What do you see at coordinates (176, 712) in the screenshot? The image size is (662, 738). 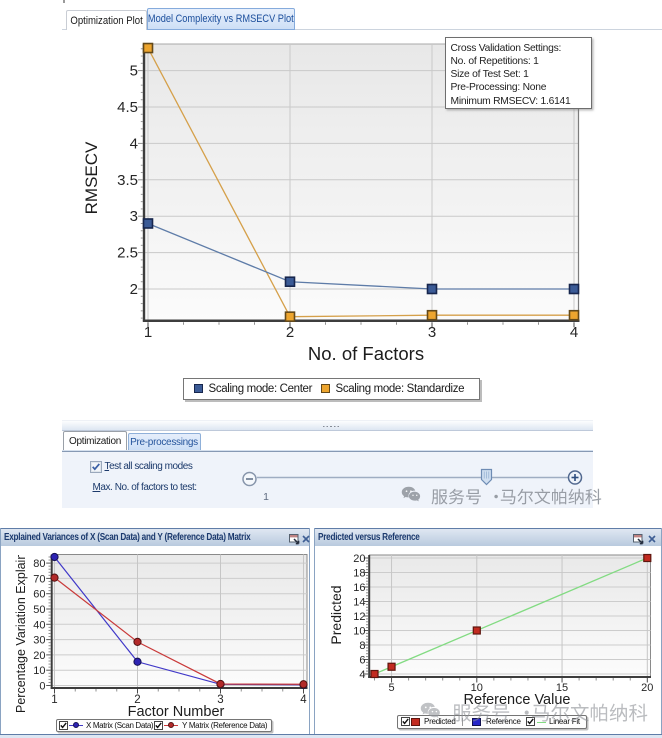 I see `svg-text: Factor Number` at bounding box center [176, 712].